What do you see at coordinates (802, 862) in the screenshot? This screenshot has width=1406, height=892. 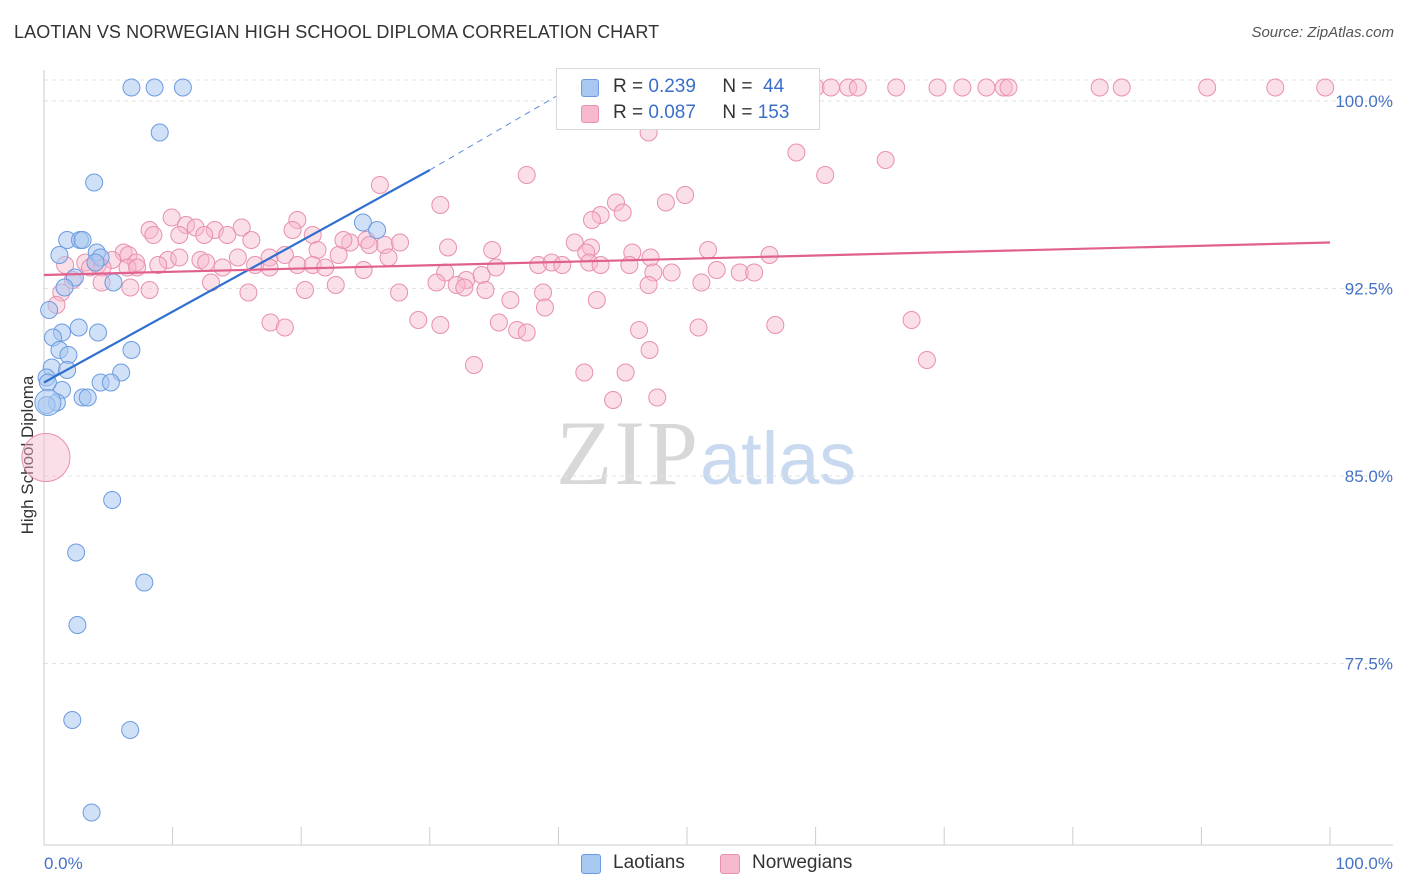 I see `norwegians-label: Norwegians` at bounding box center [802, 862].